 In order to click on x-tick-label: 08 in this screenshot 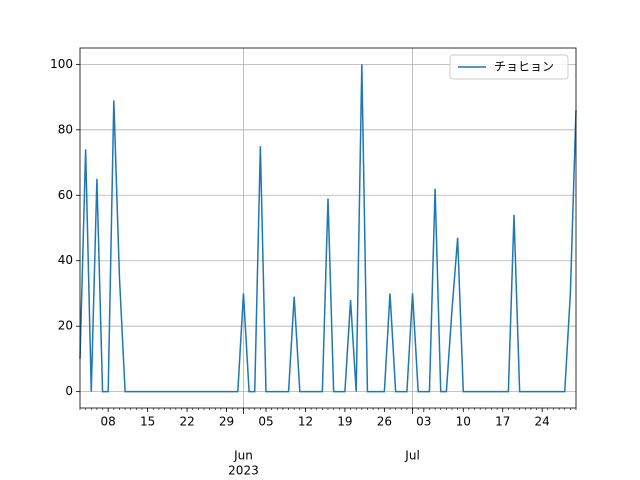, I will do `click(108, 422)`.